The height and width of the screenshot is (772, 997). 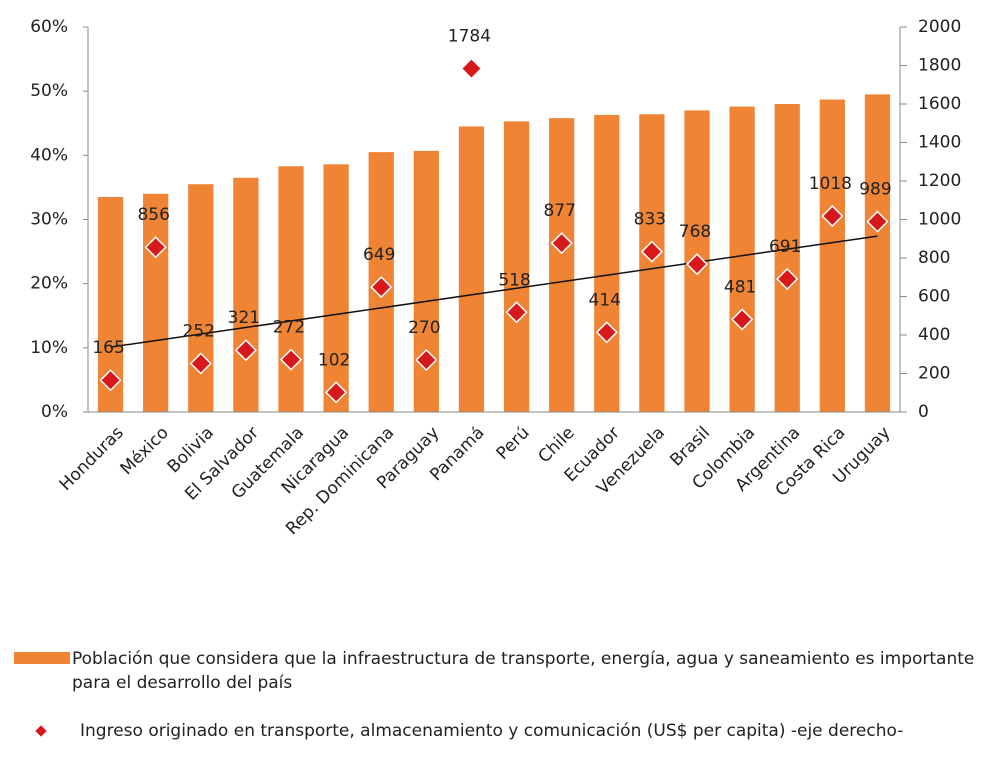 I want to click on data-label: 877, so click(x=559, y=211).